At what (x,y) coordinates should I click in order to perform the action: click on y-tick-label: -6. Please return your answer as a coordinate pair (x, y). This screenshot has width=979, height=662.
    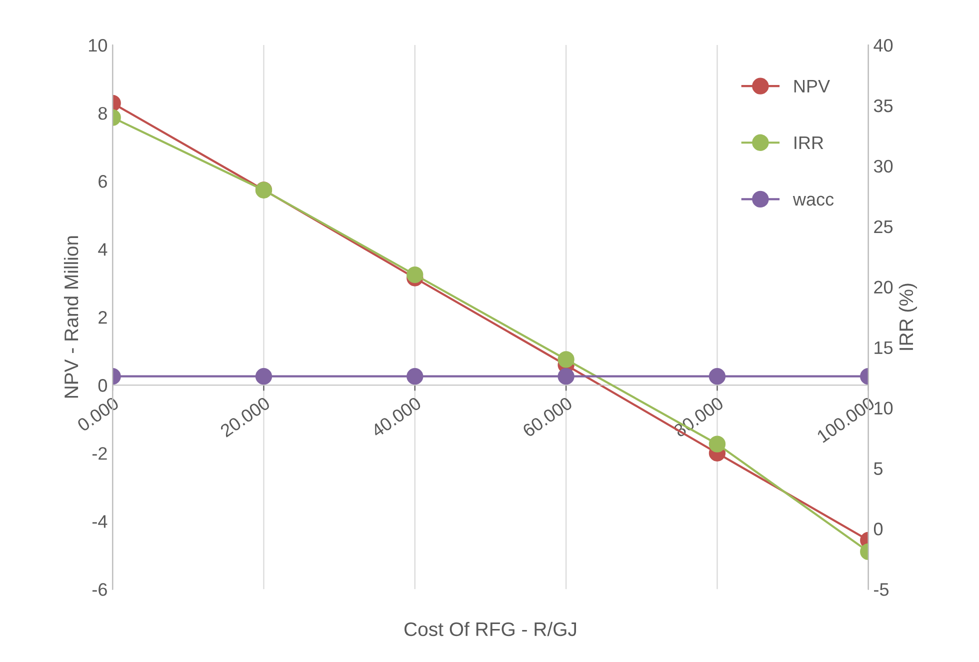
    Looking at the image, I should click on (99, 589).